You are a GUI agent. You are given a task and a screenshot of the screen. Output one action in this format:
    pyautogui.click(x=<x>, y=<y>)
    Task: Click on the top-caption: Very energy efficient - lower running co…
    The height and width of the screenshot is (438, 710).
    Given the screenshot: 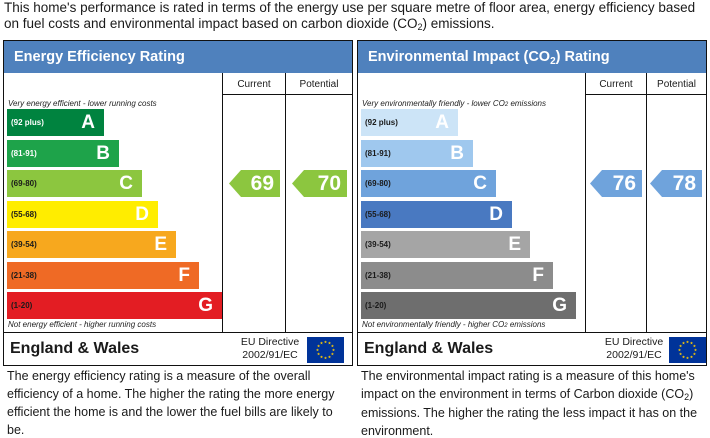 What is the action you would take?
    pyautogui.click(x=82, y=103)
    